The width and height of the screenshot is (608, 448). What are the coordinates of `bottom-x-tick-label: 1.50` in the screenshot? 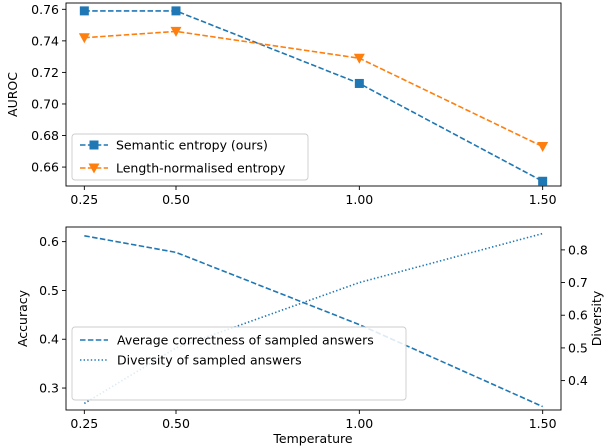 It's located at (543, 423).